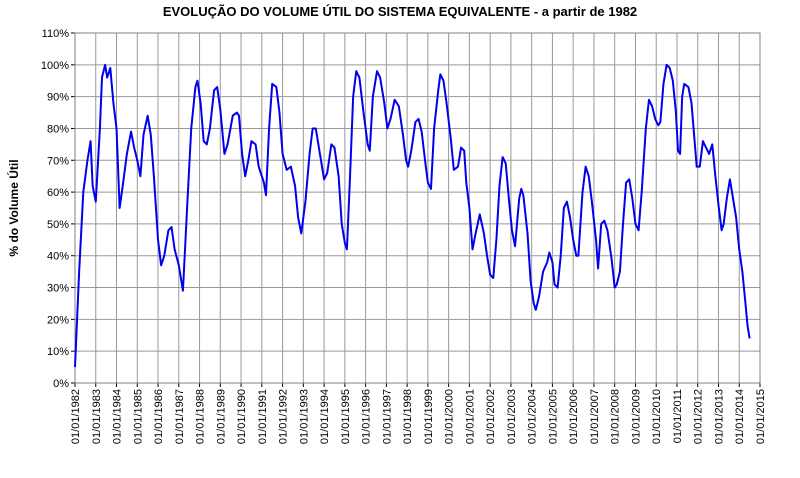  I want to click on y-axis-label: % do Volume Útil, so click(13, 207).